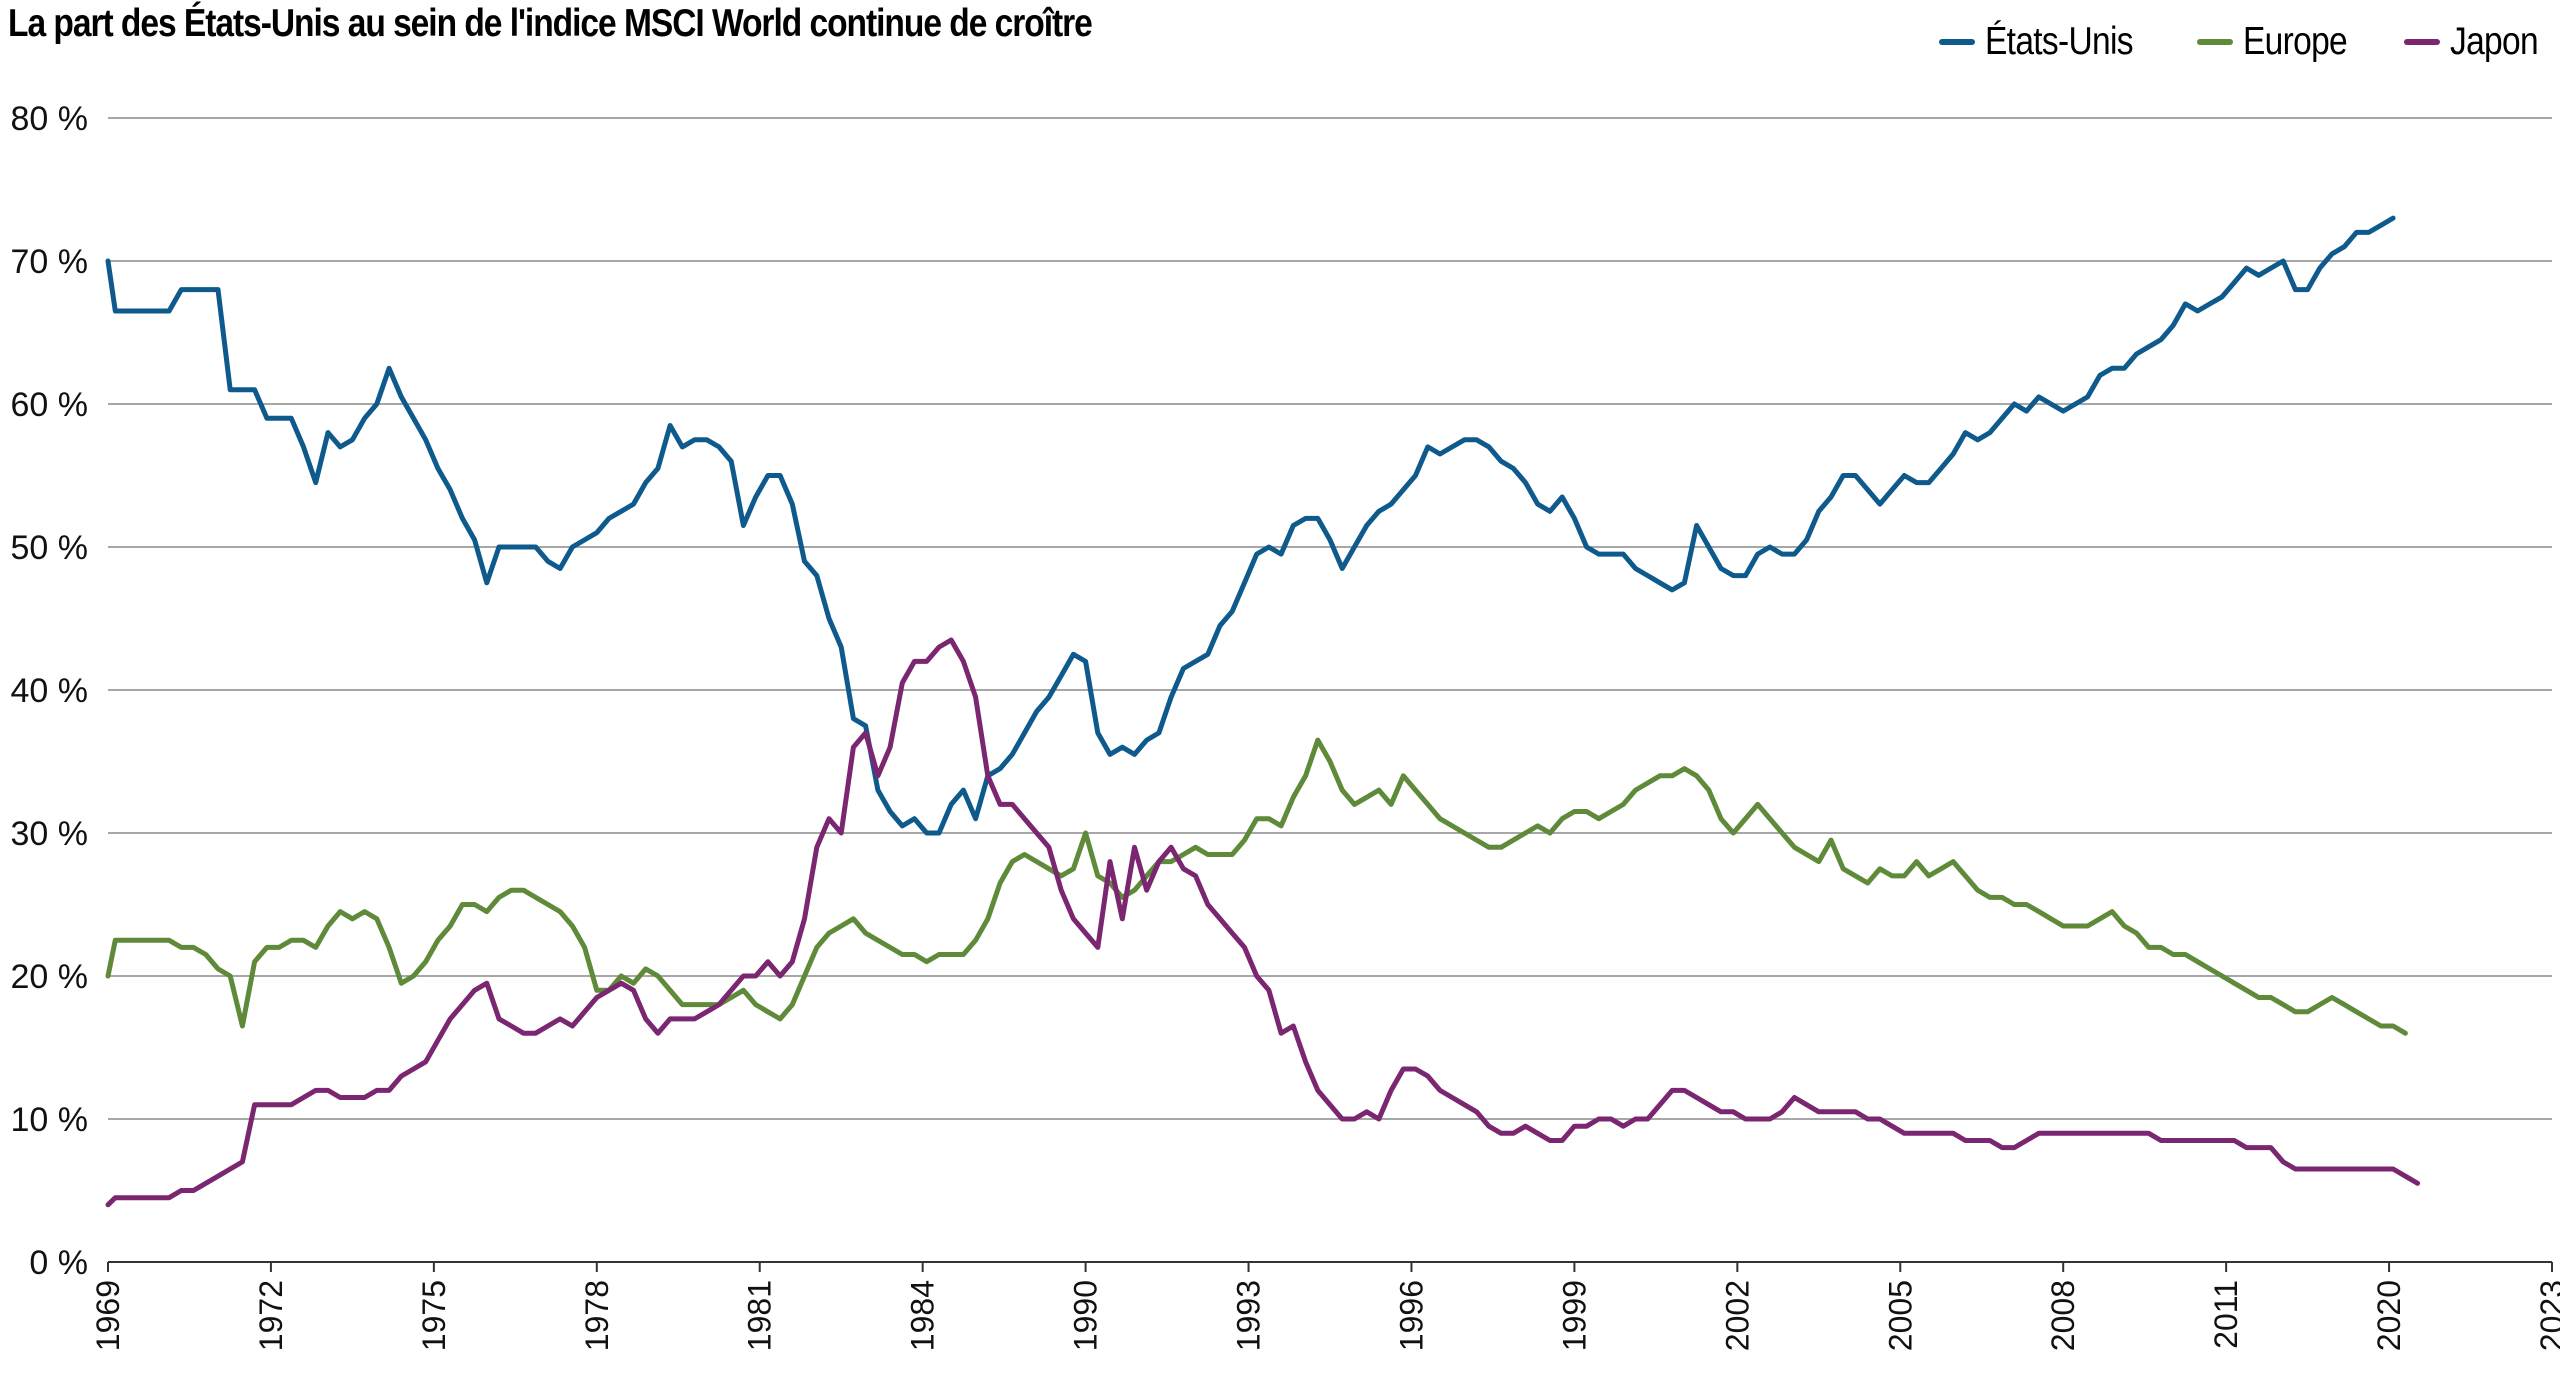  I want to click on x-tick-label: 2011, so click(2226, 1314).